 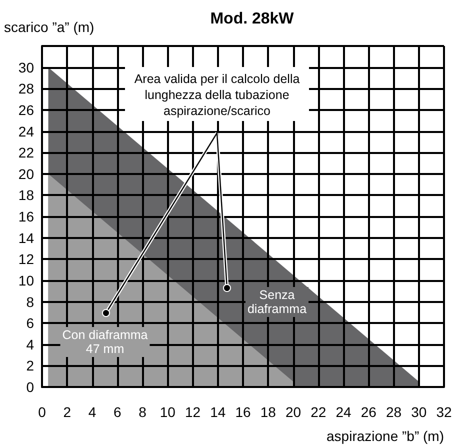 I want to click on x-tick-label: 0, so click(x=42, y=412).